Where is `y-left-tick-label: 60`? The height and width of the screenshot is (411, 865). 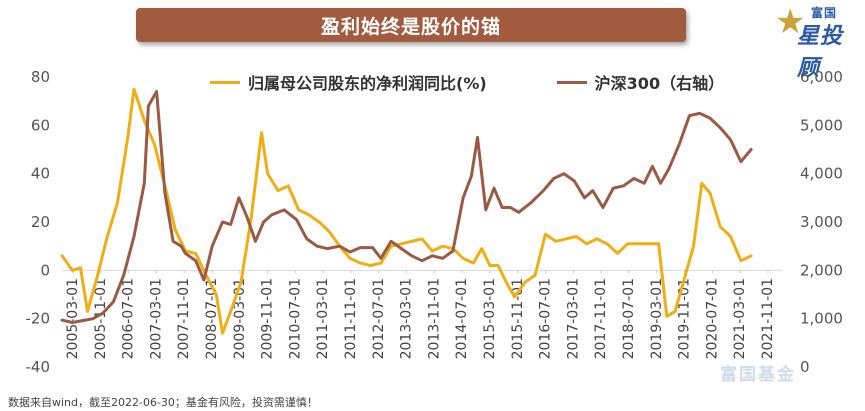 y-left-tick-label: 60 is located at coordinates (40, 125).